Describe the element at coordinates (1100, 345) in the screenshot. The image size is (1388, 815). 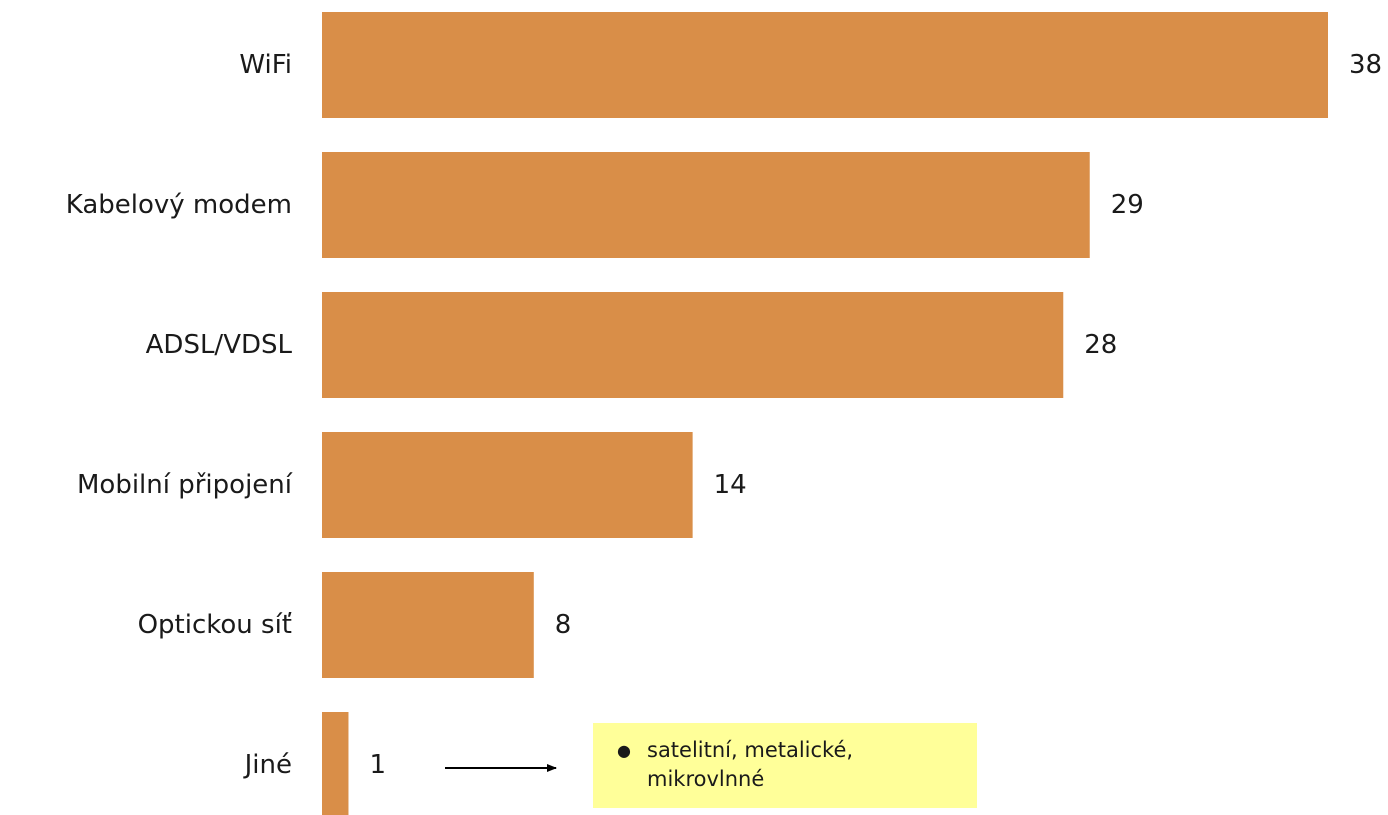
I see `value-label-adsl-vdsl: 28` at that location.